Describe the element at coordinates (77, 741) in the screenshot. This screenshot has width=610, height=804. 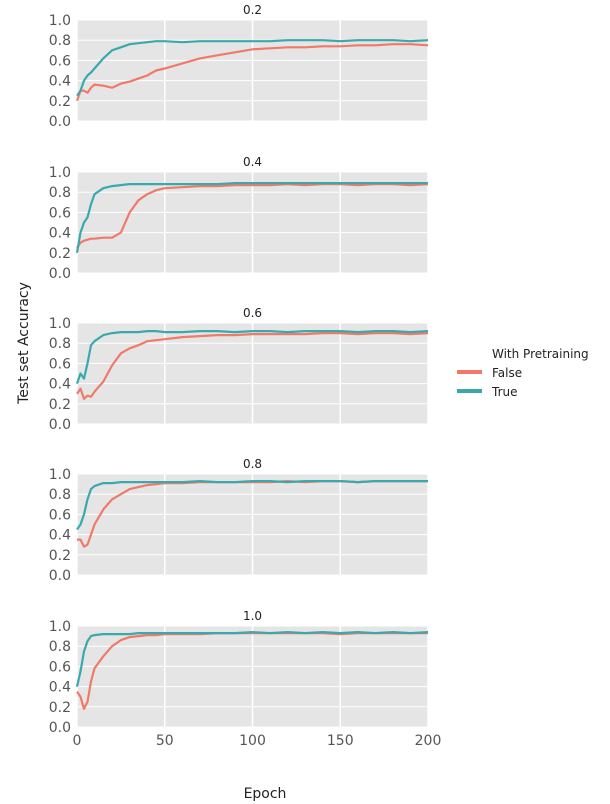
I see `x-tick-label: 0` at that location.